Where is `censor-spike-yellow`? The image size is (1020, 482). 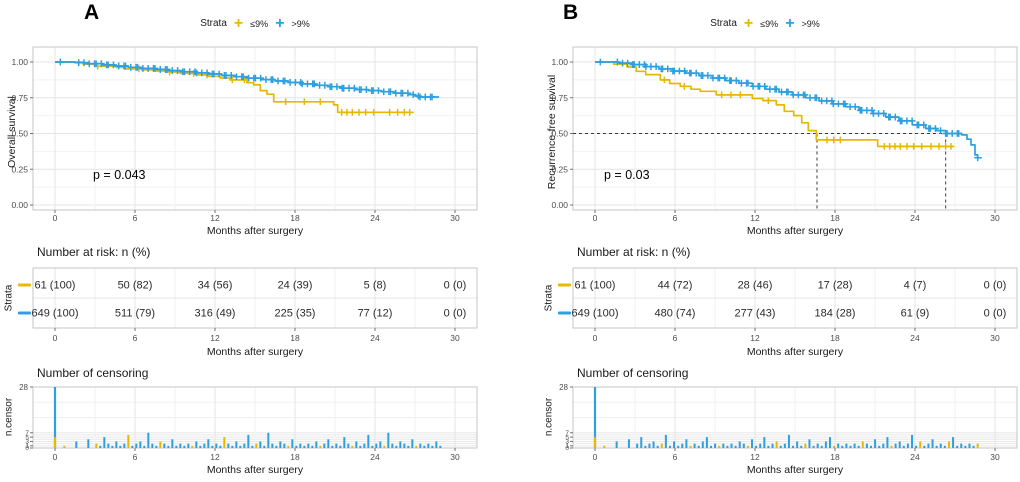 censor-spike-yellow is located at coordinates (55, 442).